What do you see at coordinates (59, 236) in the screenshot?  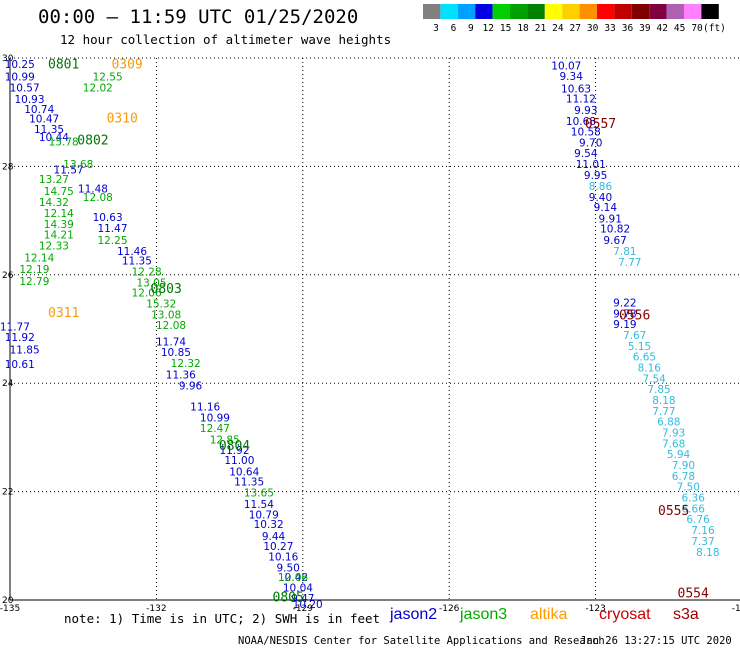 I see `data-label-jason3: 14.21` at bounding box center [59, 236].